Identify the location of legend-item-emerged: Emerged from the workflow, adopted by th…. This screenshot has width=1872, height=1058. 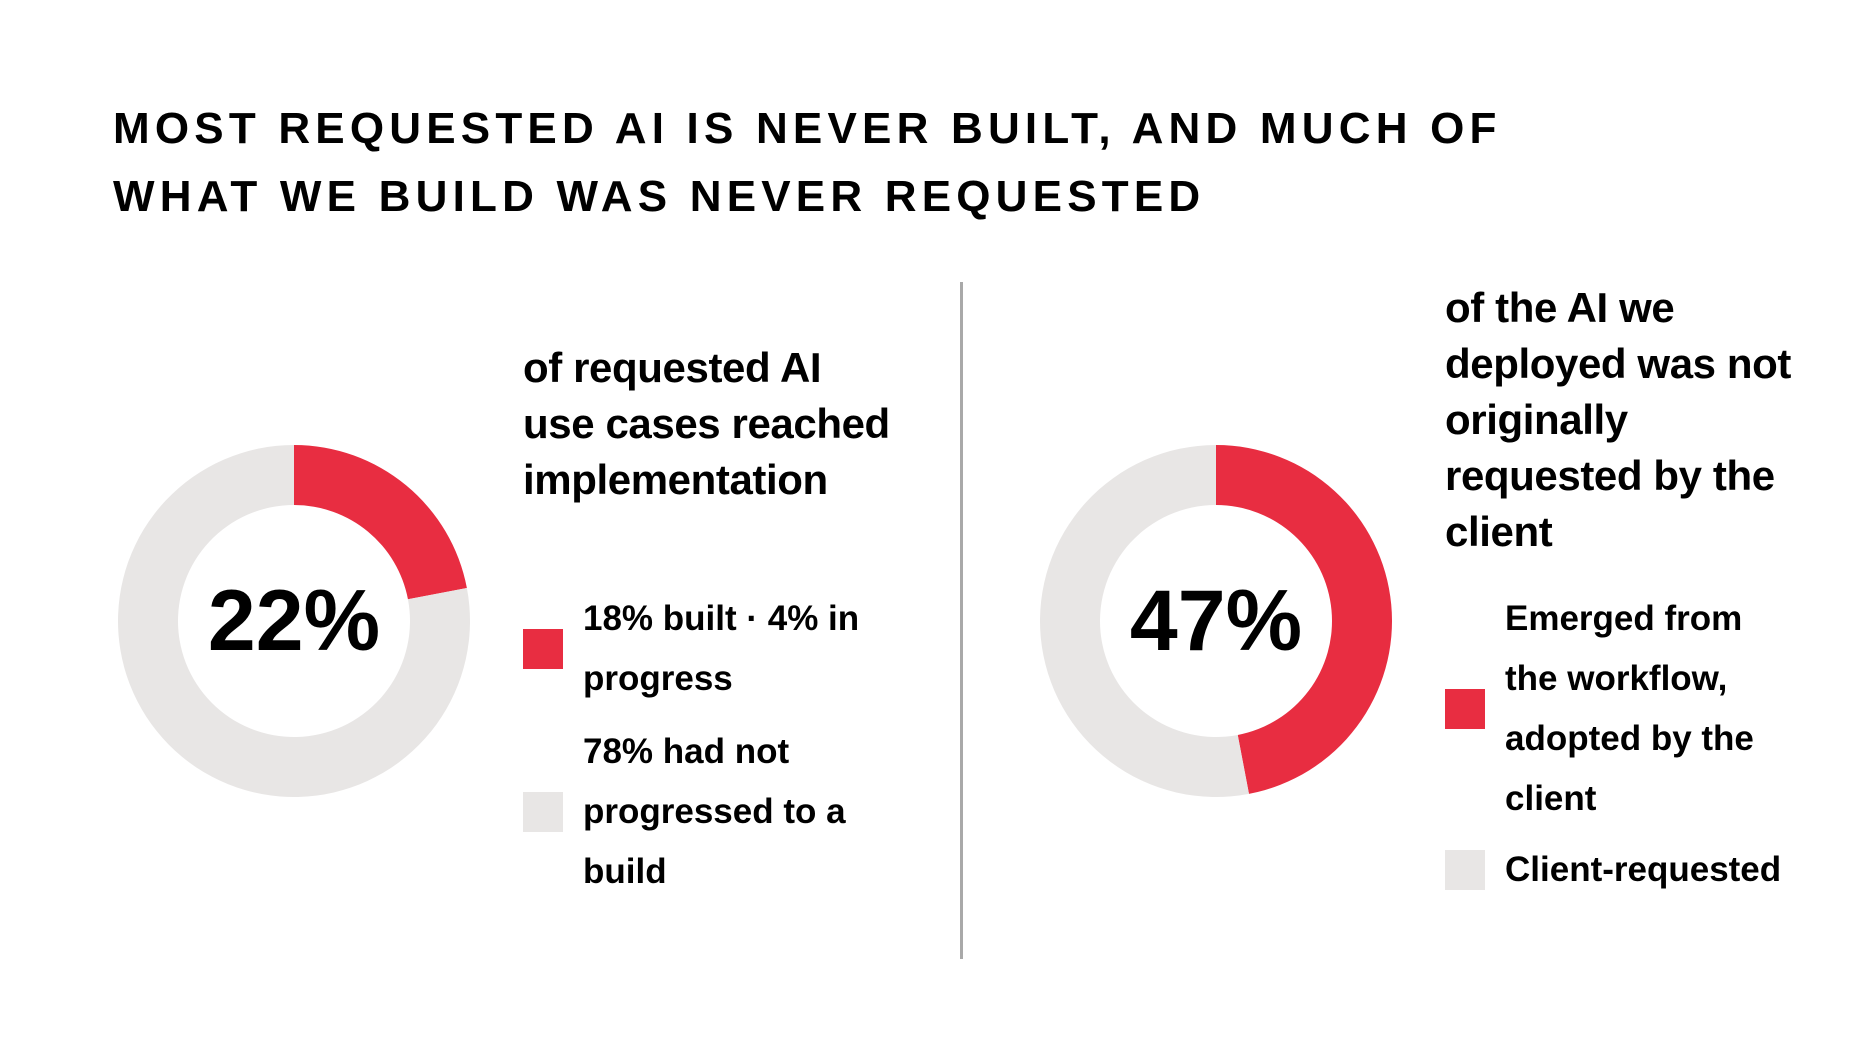
(1620, 709).